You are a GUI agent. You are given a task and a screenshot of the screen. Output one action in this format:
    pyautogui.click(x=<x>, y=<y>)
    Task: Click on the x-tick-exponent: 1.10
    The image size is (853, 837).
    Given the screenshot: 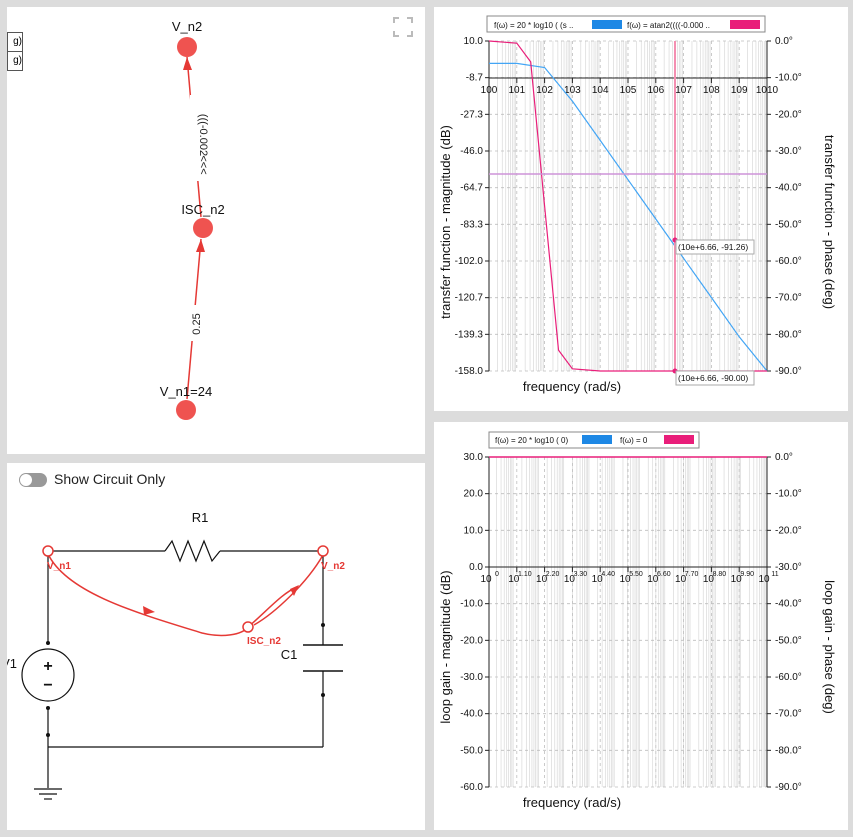 What is the action you would take?
    pyautogui.click(x=525, y=574)
    